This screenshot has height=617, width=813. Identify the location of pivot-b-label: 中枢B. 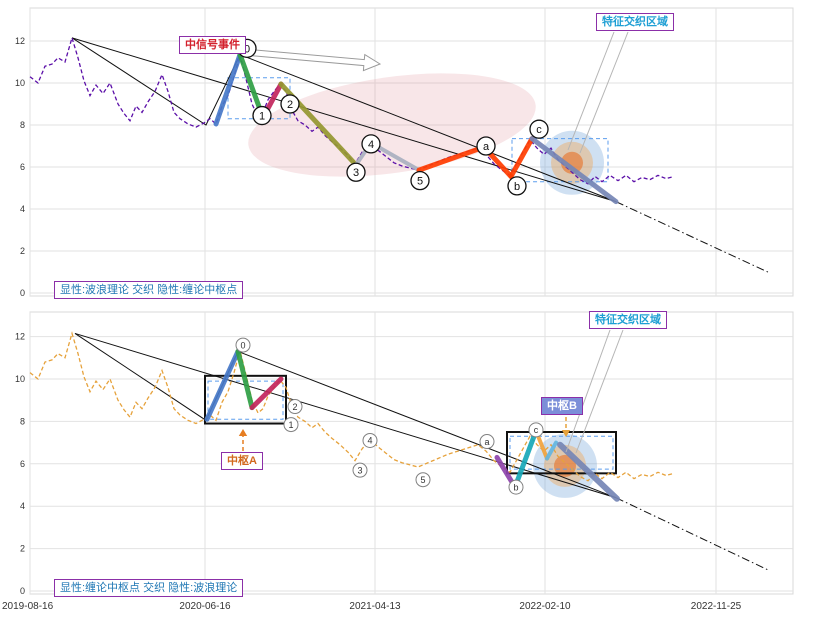
(562, 406).